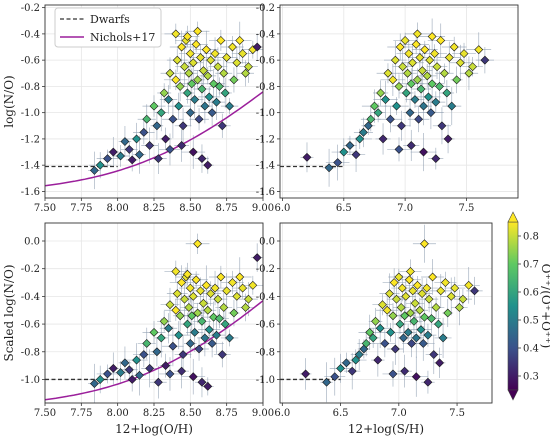  Describe the element at coordinates (283, 208) in the screenshot. I see `x-tick-label: 6.0` at that location.